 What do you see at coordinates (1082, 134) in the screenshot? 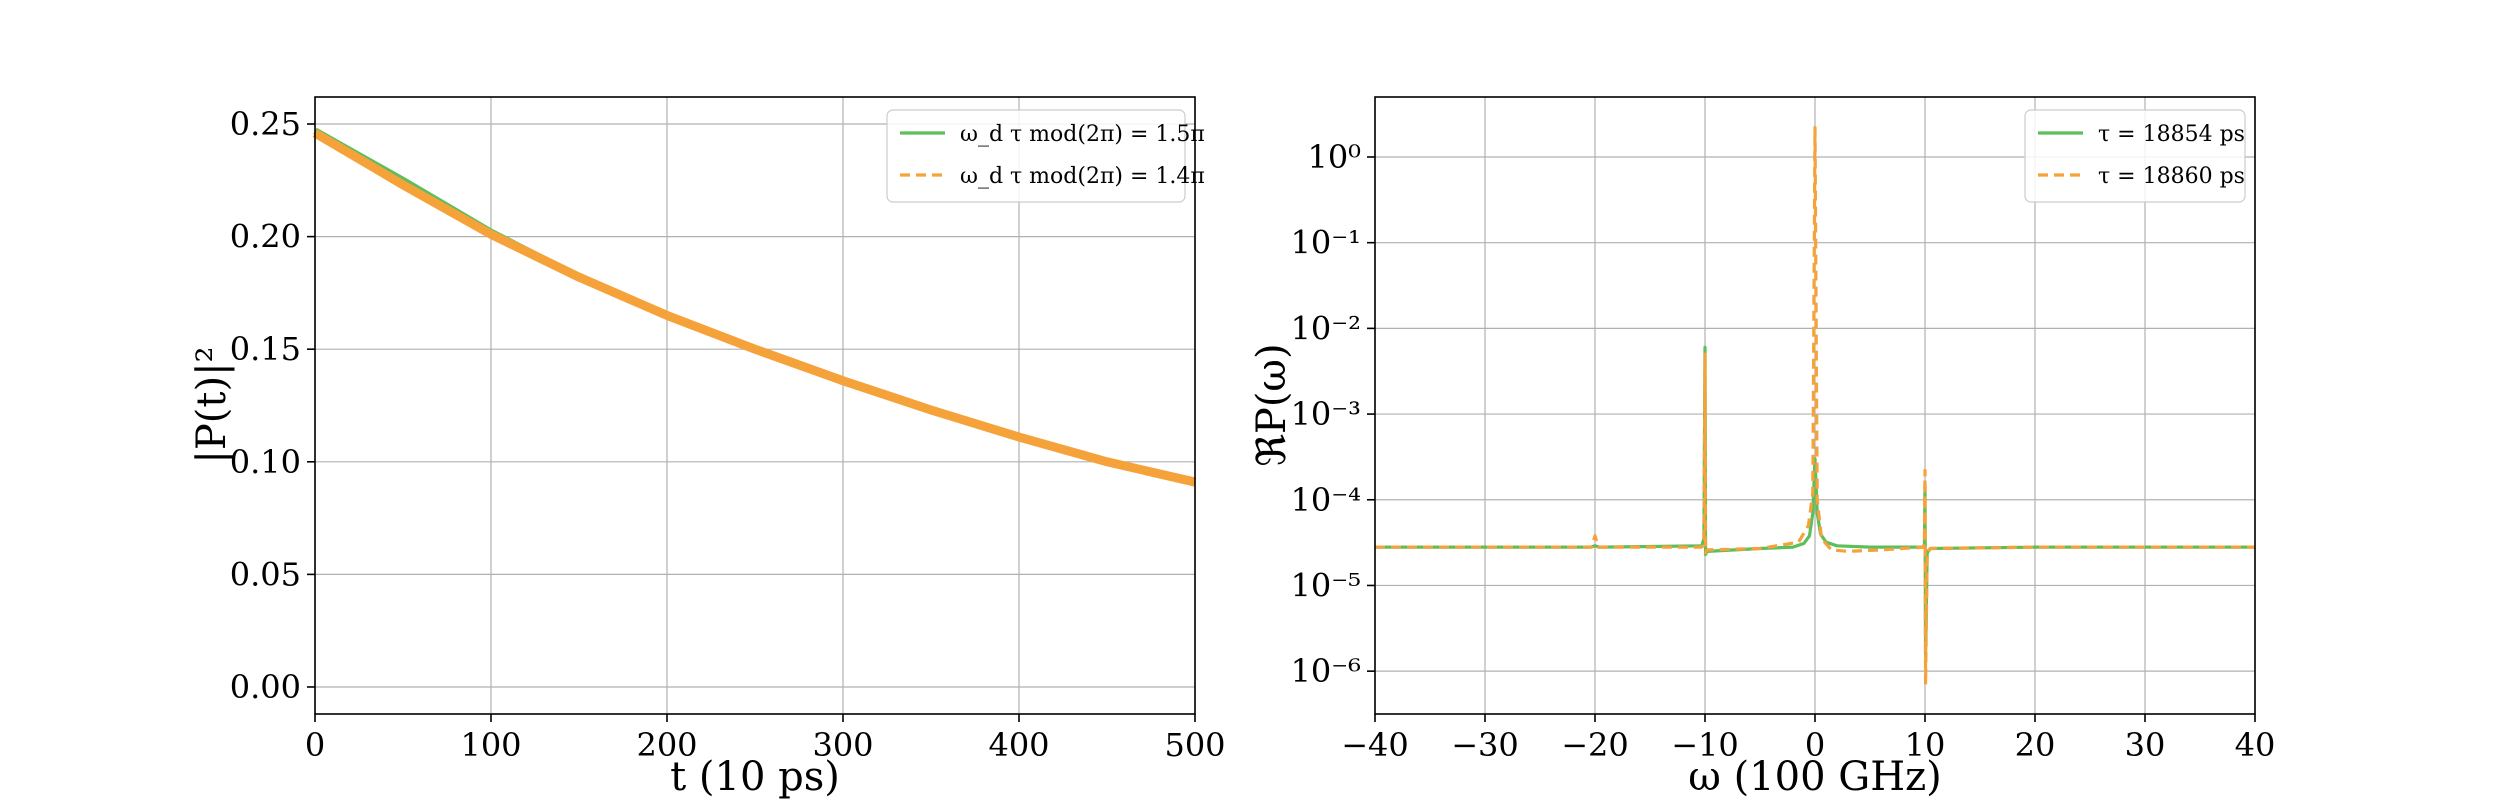
I see `left-legend-label-0: ω_d τ mod(2π) = 1.5π` at bounding box center [1082, 134].